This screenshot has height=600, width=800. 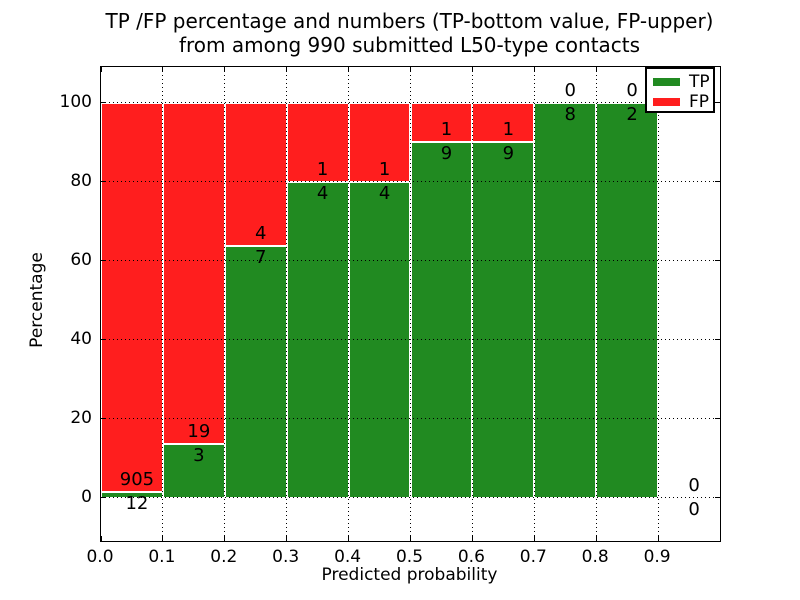 What do you see at coordinates (261, 234) in the screenshot?
I see `fp-count-label: 4` at bounding box center [261, 234].